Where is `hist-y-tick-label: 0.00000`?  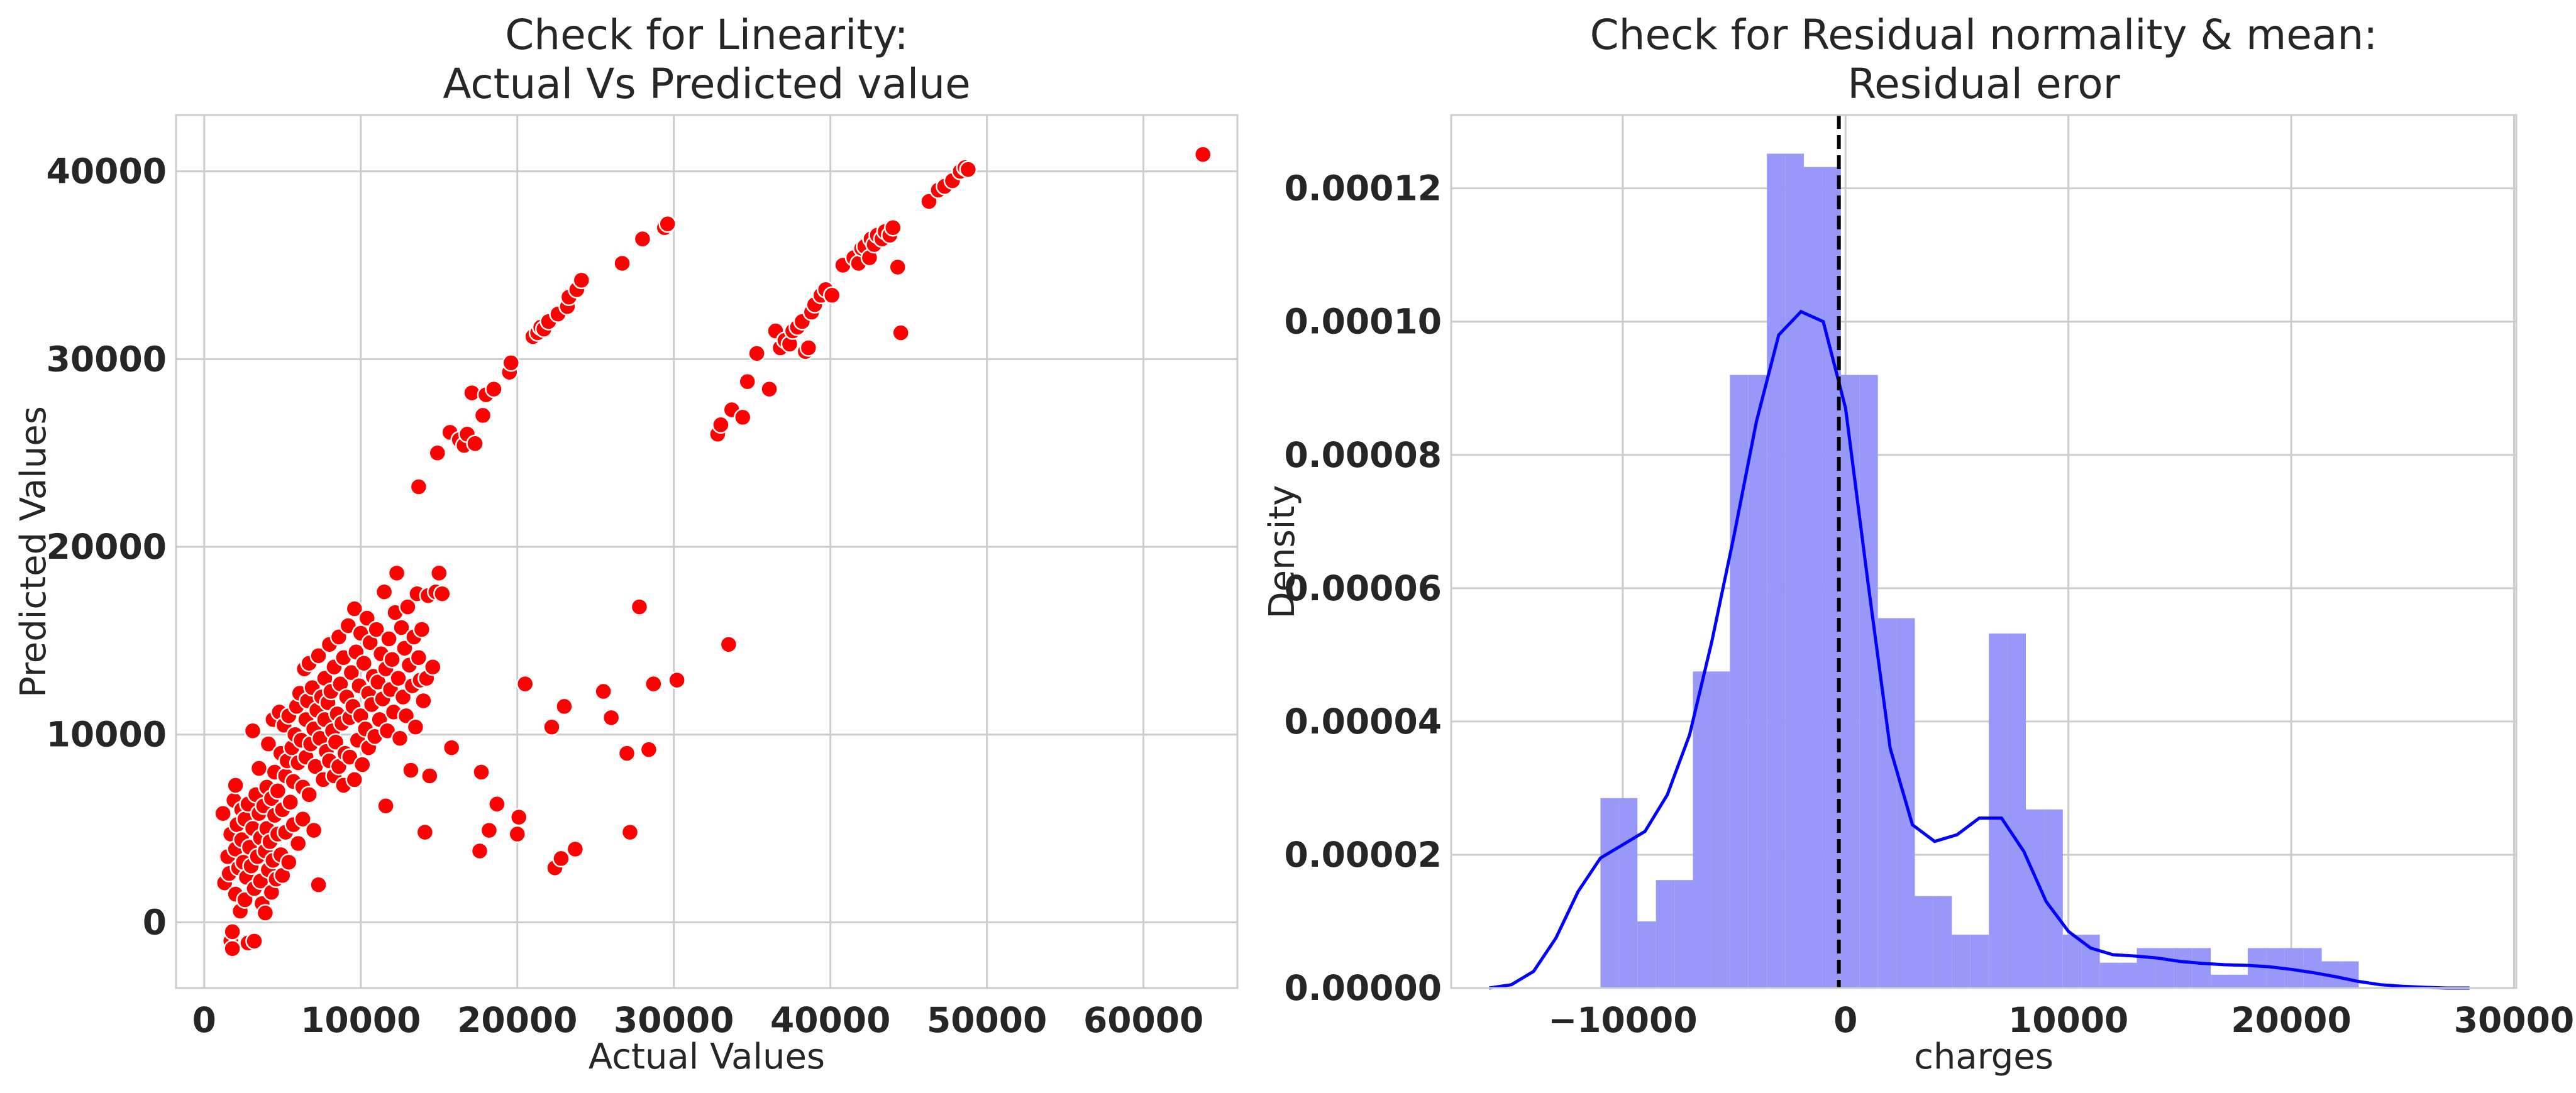 hist-y-tick-label: 0.00000 is located at coordinates (1363, 988).